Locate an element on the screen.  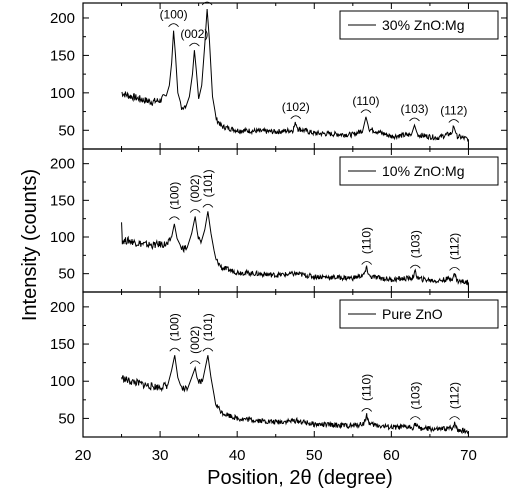
legend-label: 10% ZnO:Mg is located at coordinates (423, 171).